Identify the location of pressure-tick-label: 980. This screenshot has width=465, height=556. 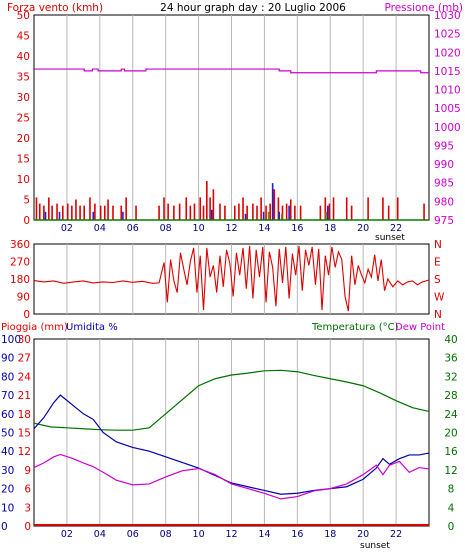
(444, 202).